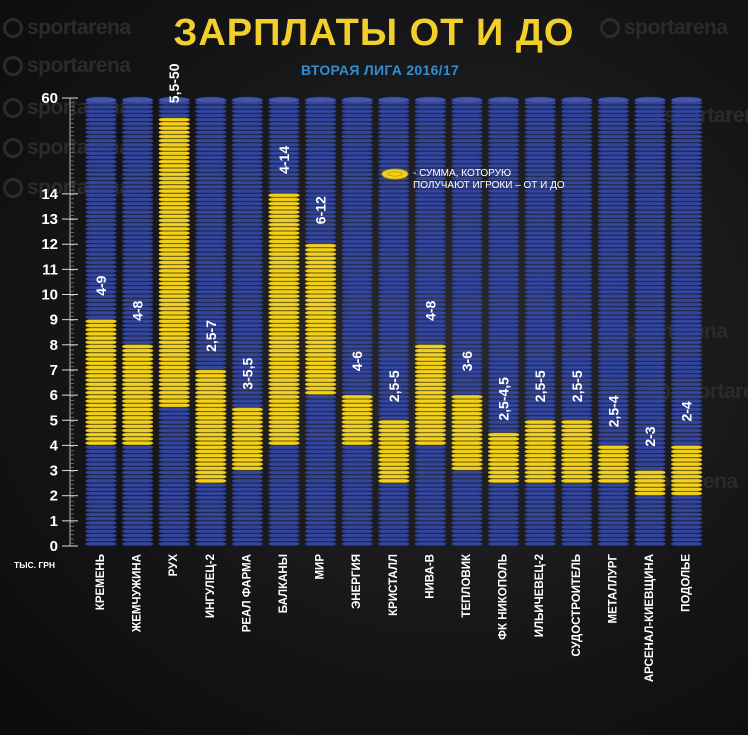 The width and height of the screenshot is (748, 735). I want to click on coin-top, so click(284, 100).